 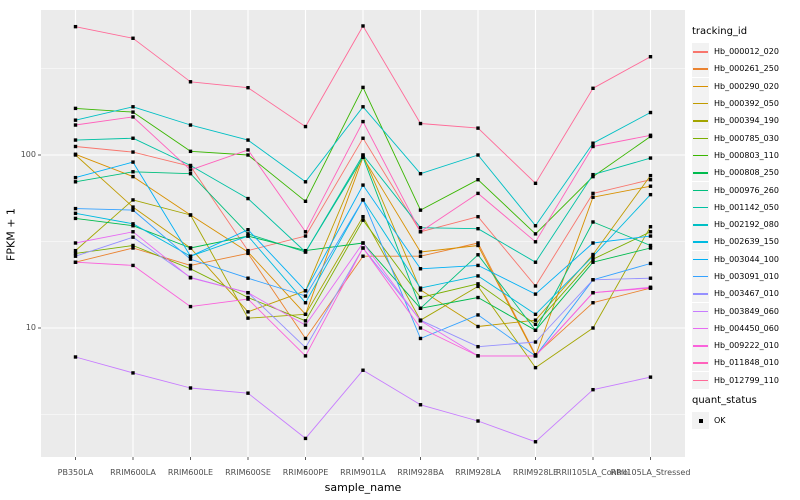 What do you see at coordinates (305, 472) in the screenshot?
I see `x-tick-label: RRIM600PE` at bounding box center [305, 472].